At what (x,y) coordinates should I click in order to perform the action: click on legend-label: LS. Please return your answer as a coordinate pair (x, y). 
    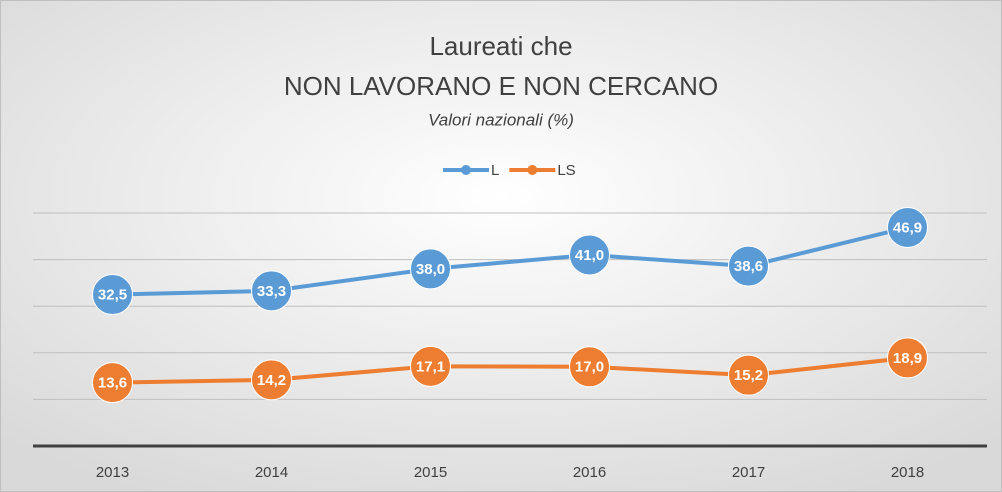
    Looking at the image, I should click on (566, 170).